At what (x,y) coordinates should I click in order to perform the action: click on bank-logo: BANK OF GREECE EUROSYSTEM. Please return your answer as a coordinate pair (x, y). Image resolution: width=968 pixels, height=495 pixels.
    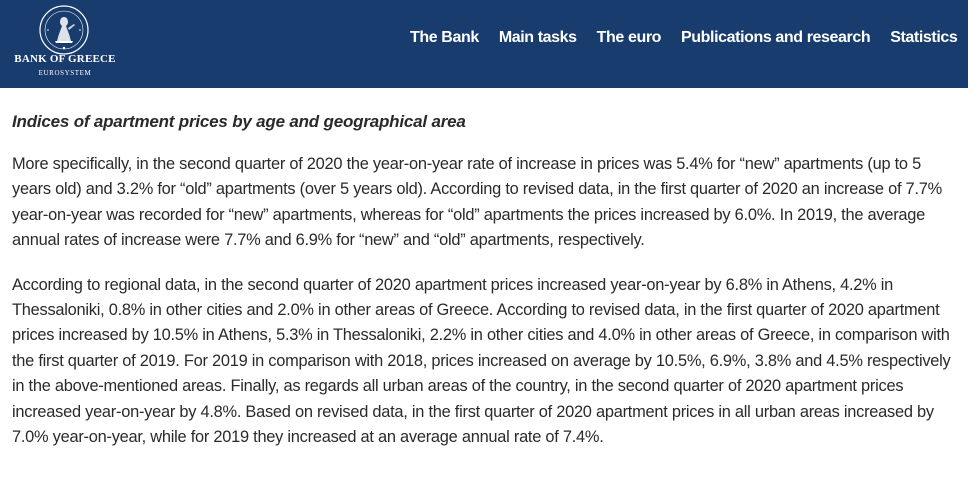
    Looking at the image, I should click on (65, 44).